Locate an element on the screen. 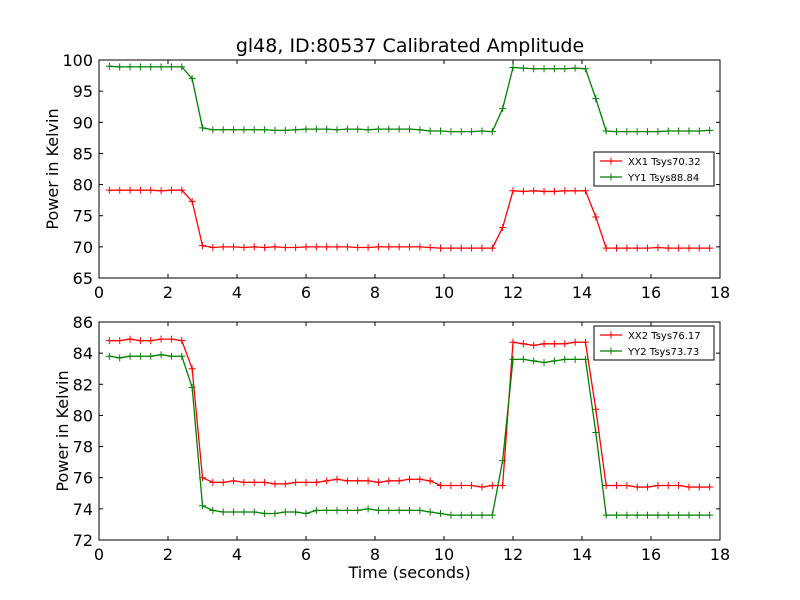 The image size is (800, 600). x-tick-label: 12 is located at coordinates (513, 292).